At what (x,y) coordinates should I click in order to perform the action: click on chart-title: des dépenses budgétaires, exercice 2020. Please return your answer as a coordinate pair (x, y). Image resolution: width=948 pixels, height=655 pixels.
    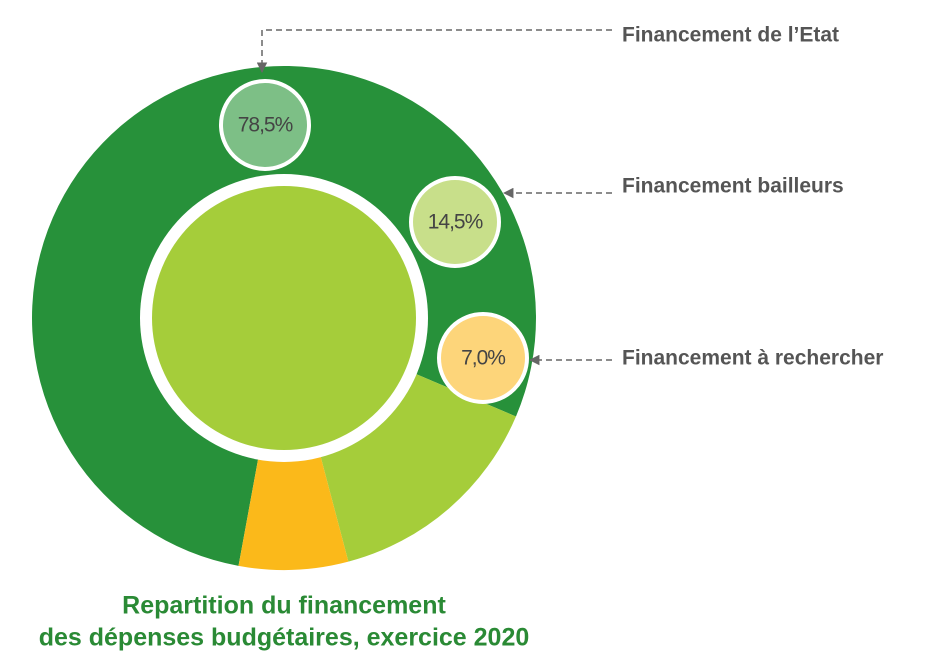
    Looking at the image, I should click on (284, 638).